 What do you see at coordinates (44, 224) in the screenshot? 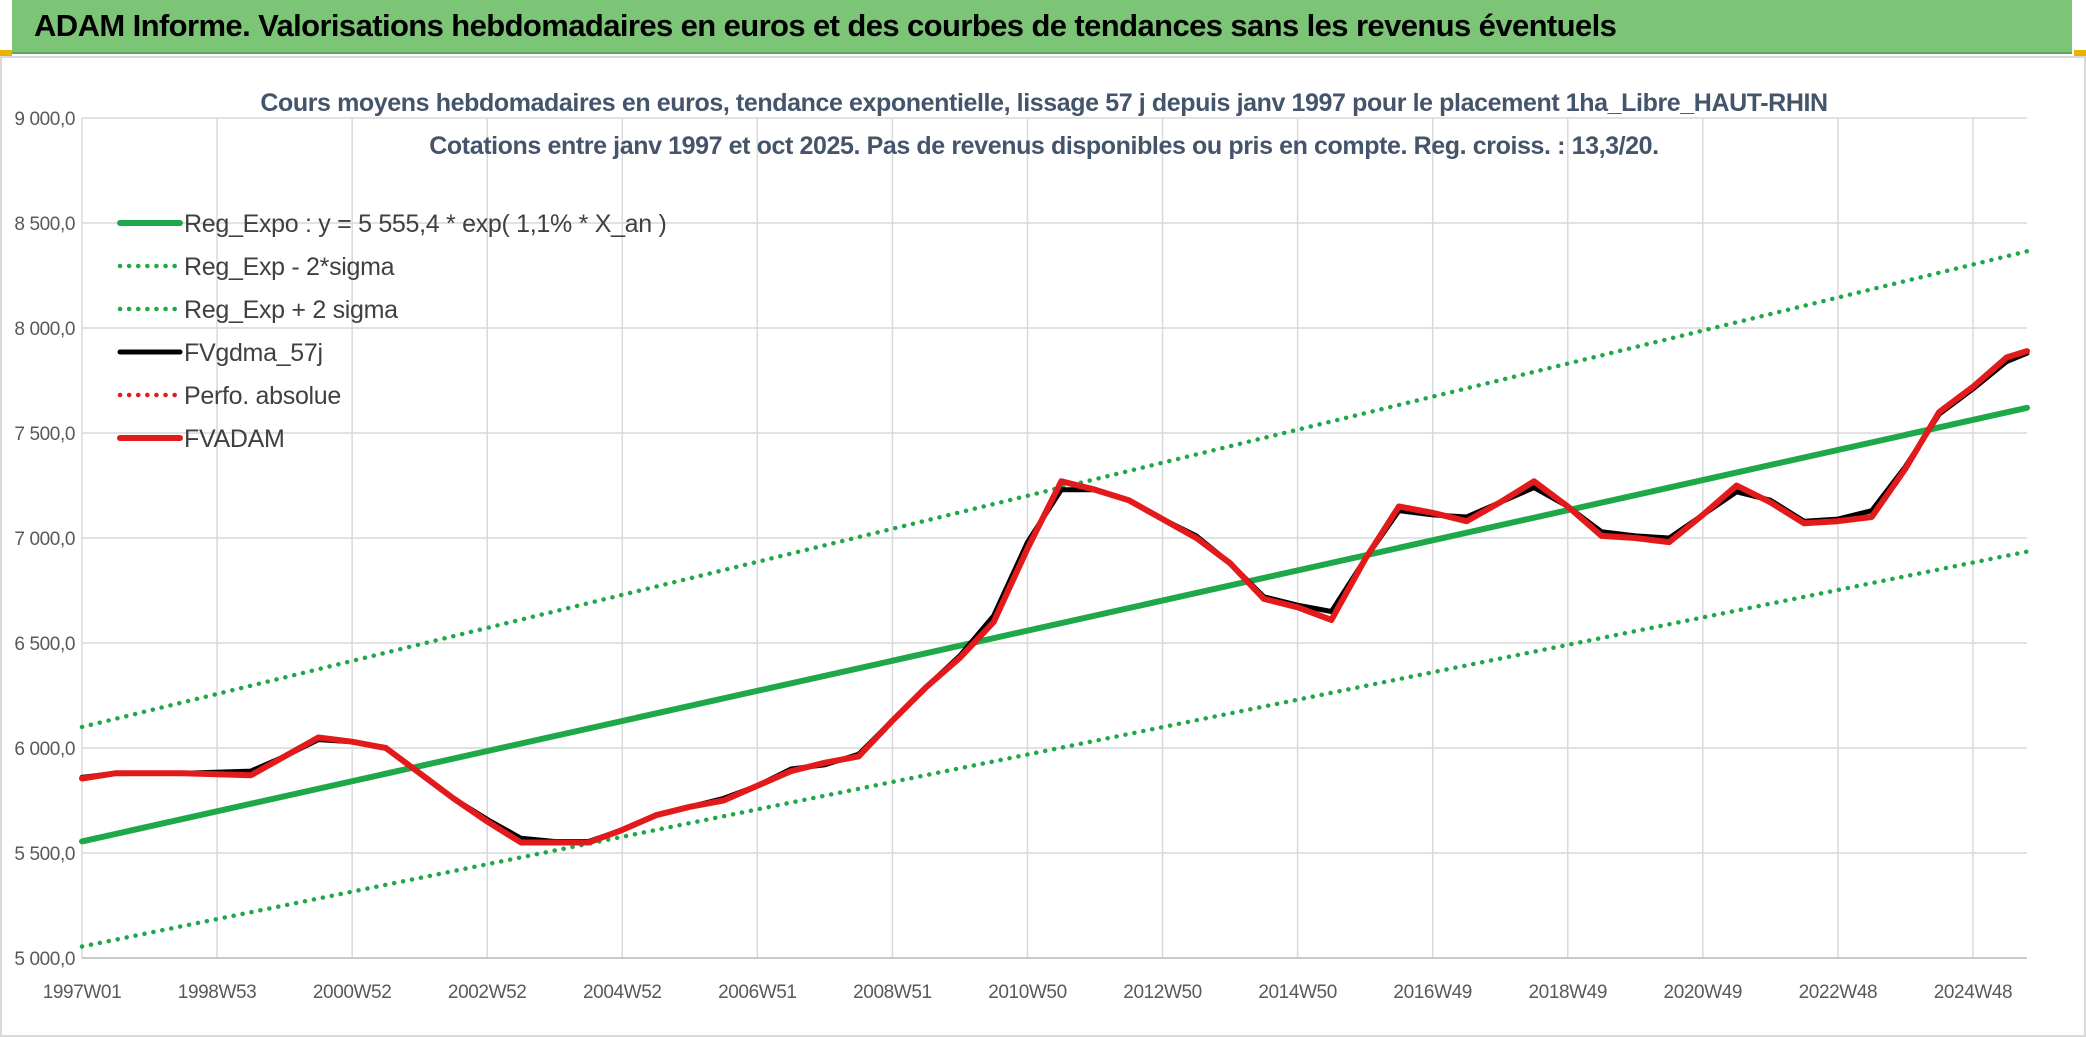
I see `y-tick-label: 8 500,0` at bounding box center [44, 224].